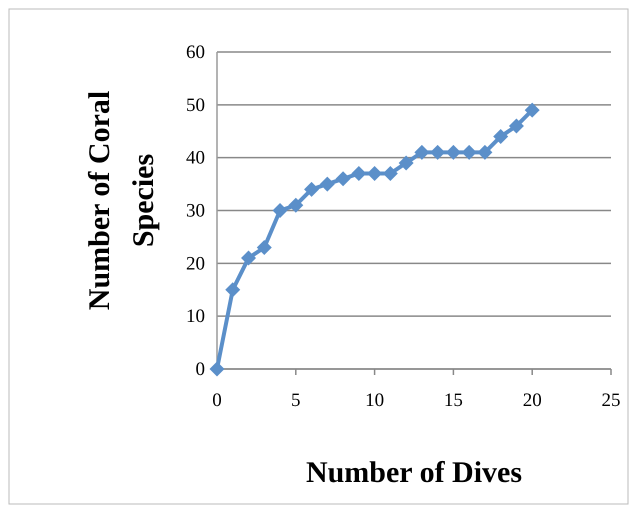 The height and width of the screenshot is (513, 637). I want to click on x-tick-label: 20, so click(532, 400).